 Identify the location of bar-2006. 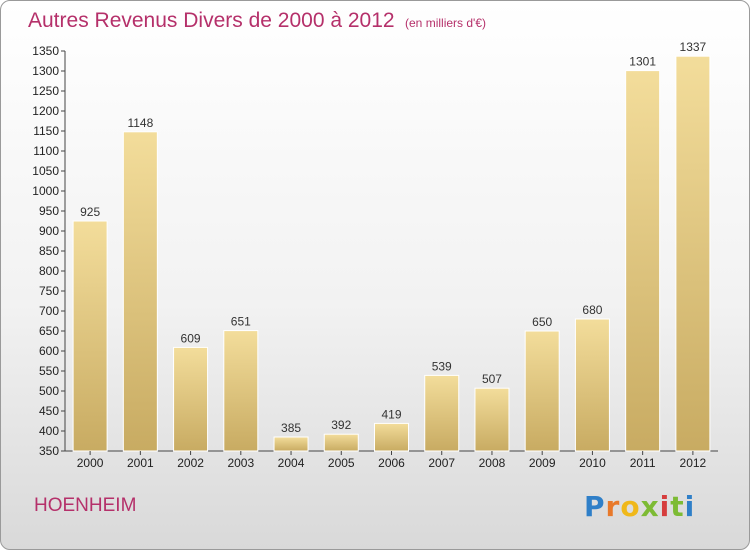
(391, 437).